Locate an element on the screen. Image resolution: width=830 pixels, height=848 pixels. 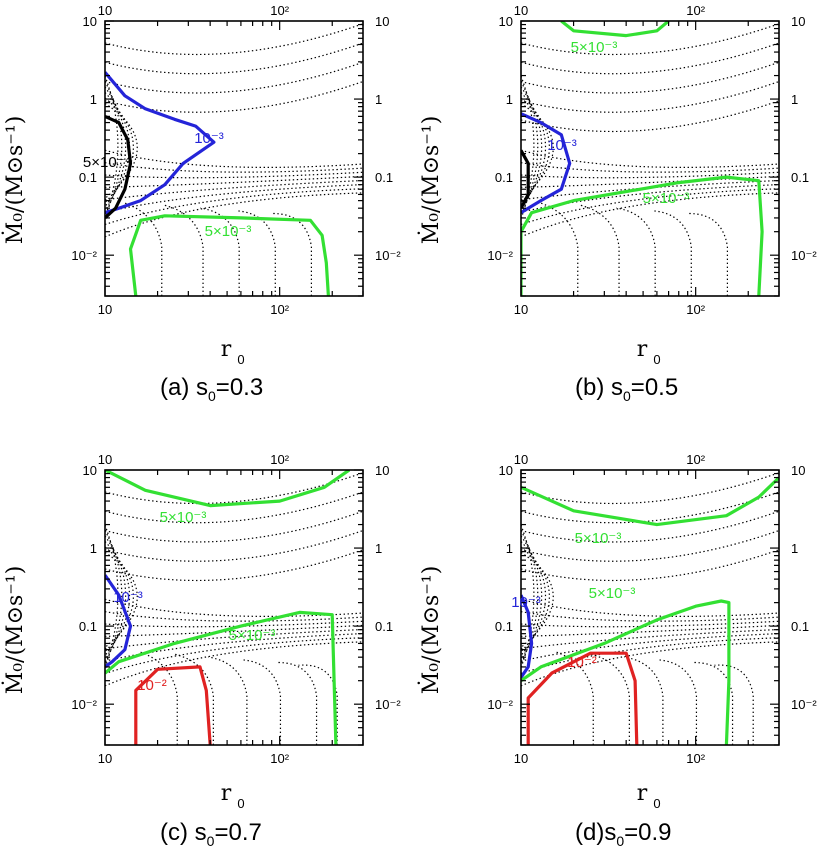
panel-caption: (c) s0=0.7 is located at coordinates (211, 833).